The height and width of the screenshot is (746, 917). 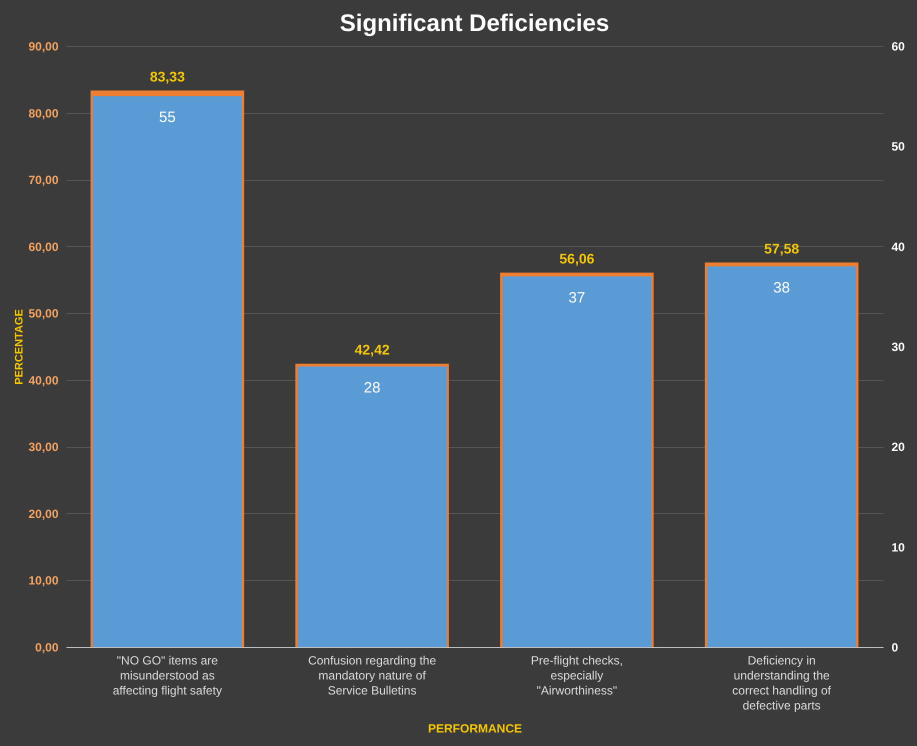 I want to click on data-label: 55, so click(x=167, y=117).